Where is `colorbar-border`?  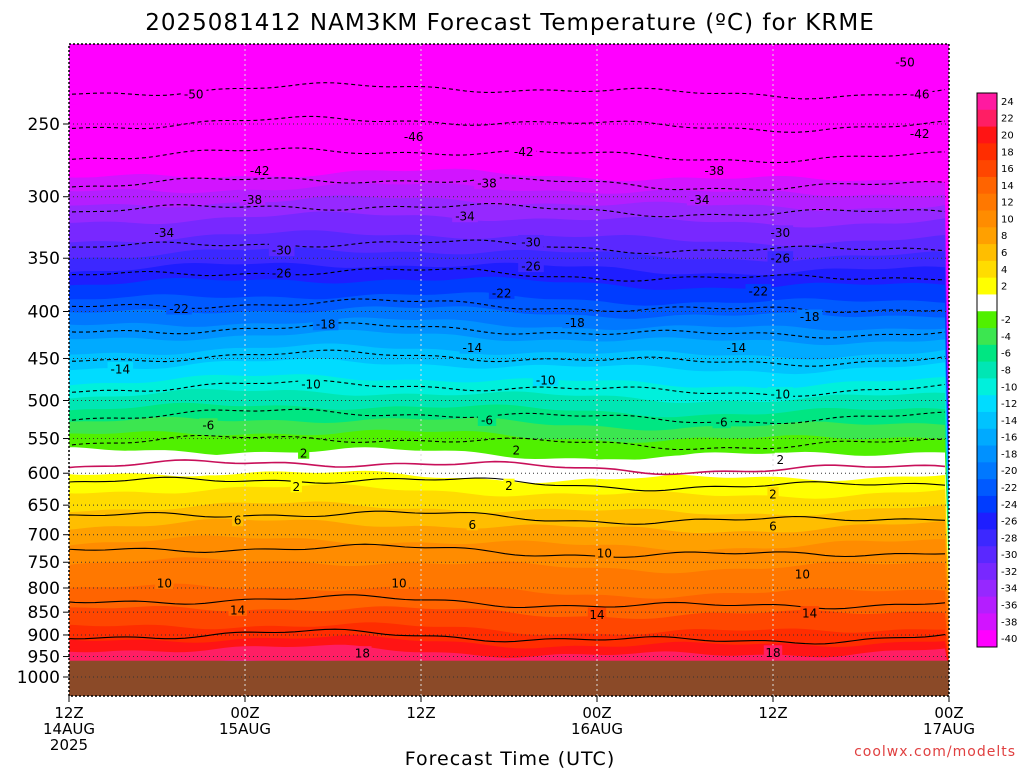
colorbar-border is located at coordinates (987, 370).